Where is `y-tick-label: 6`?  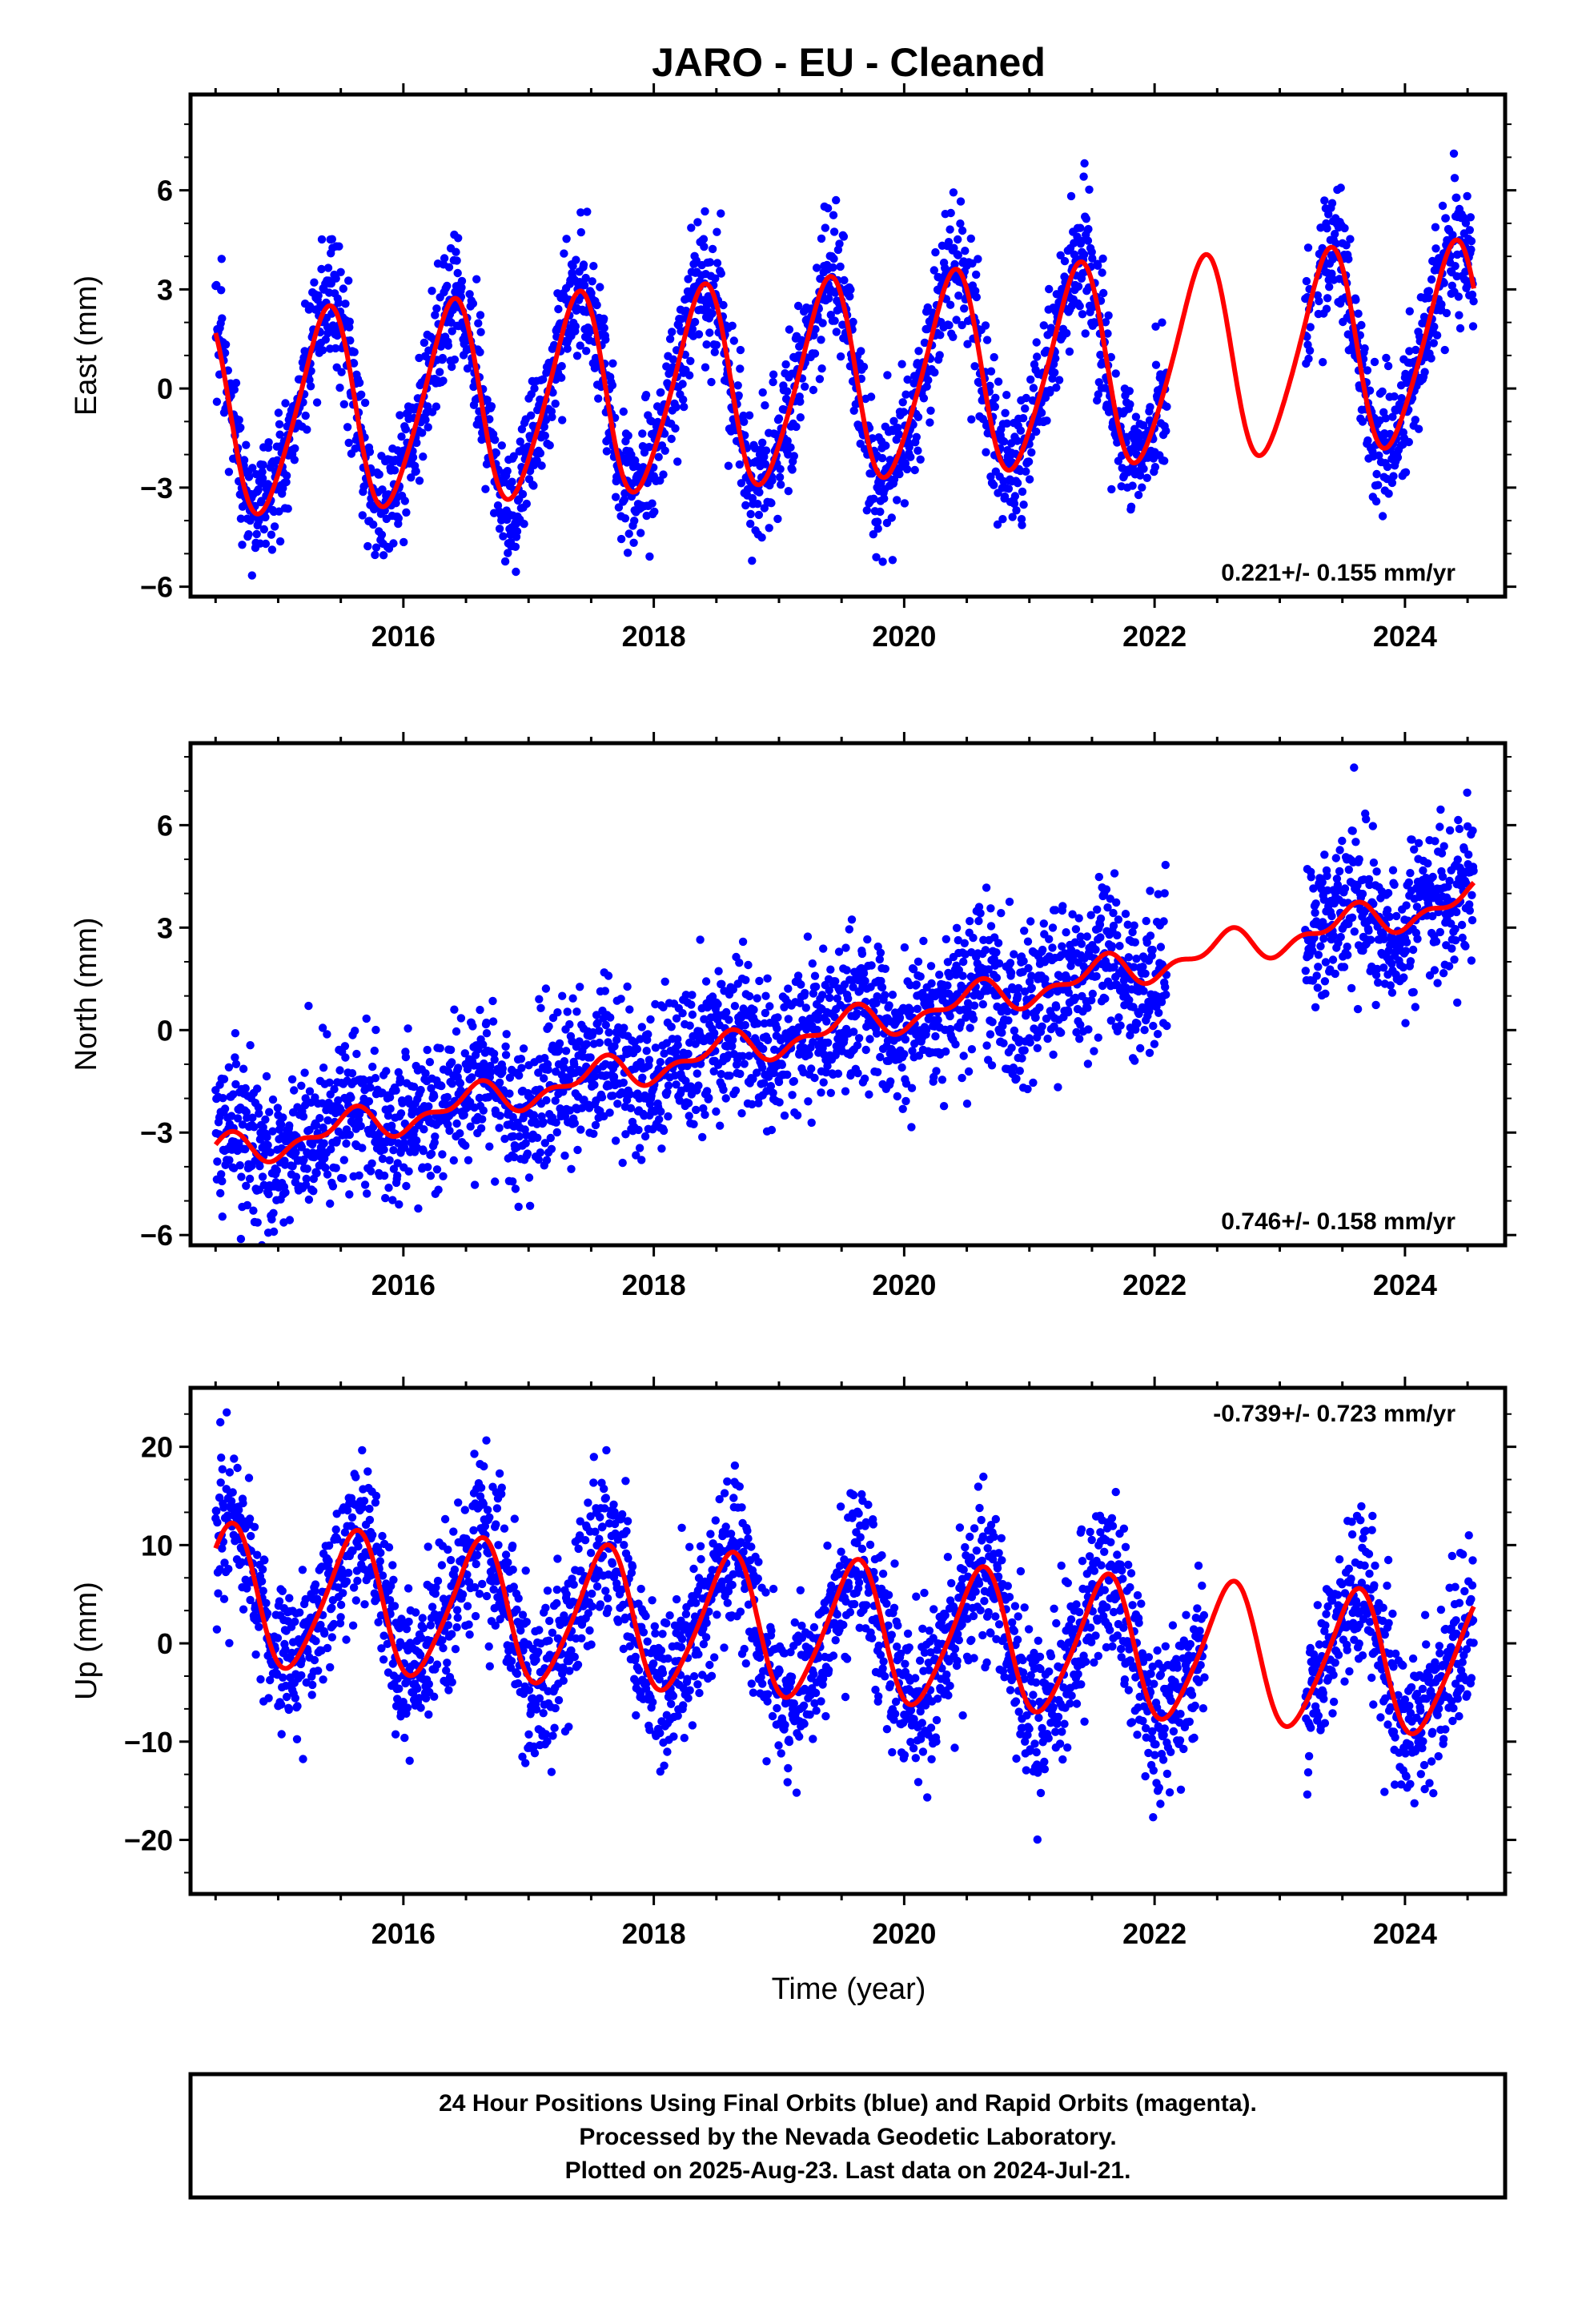
y-tick-label: 6 is located at coordinates (165, 191).